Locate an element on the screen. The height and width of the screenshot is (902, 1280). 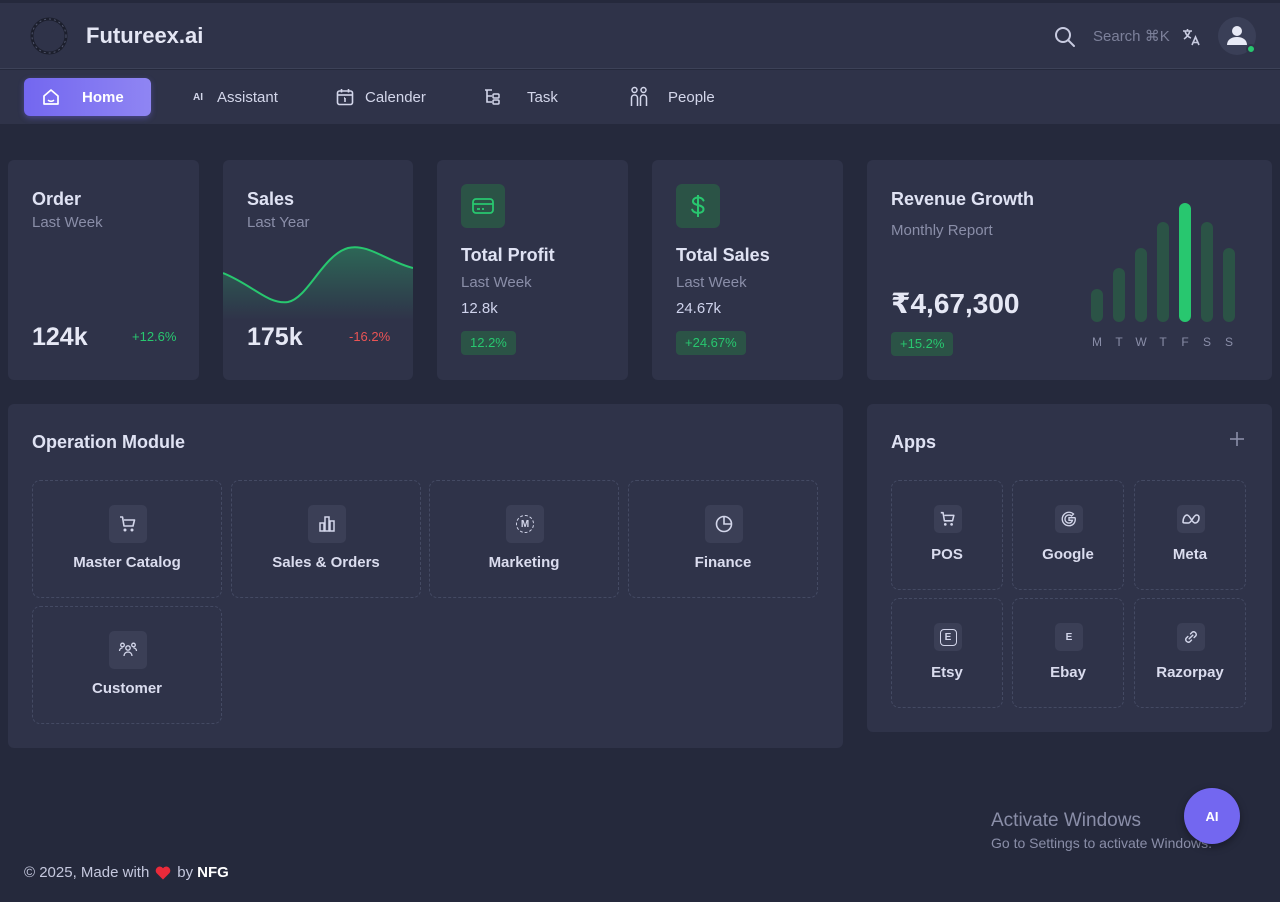
module-finance-icon-box is located at coordinates (724, 524).